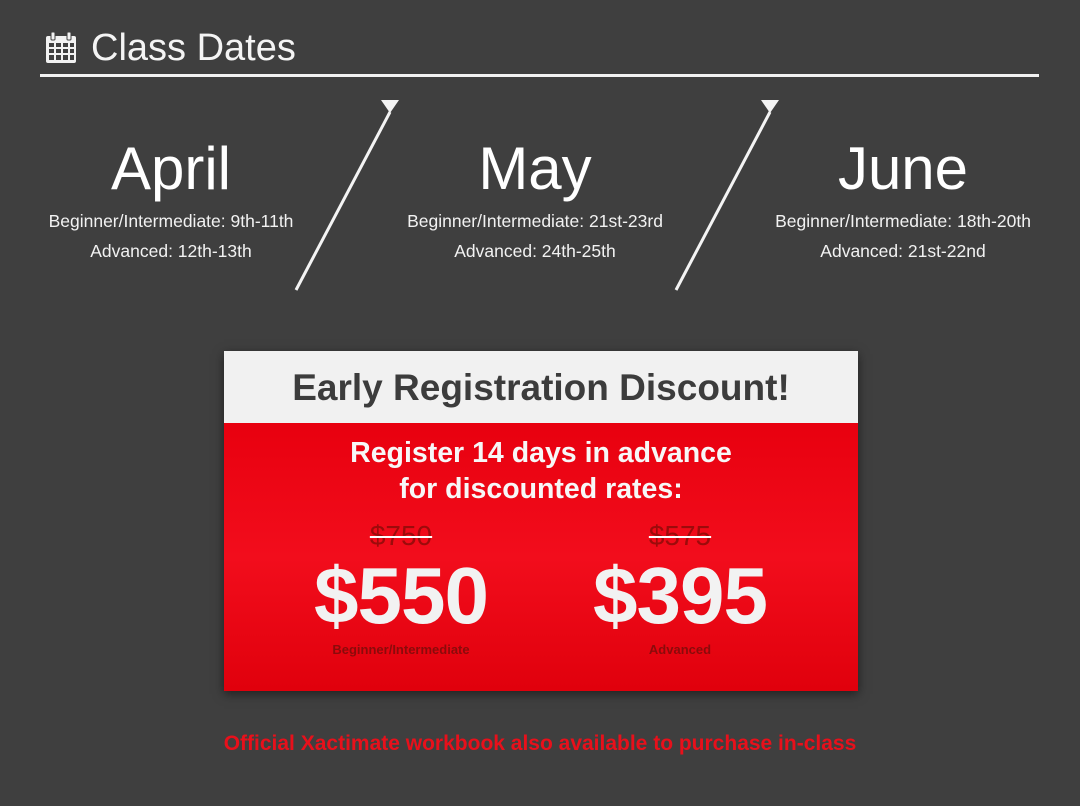 The image size is (1080, 806). Describe the element at coordinates (903, 221) in the screenshot. I see `beginner-dates: Beginner/Intermediate: 18th-20th` at that location.